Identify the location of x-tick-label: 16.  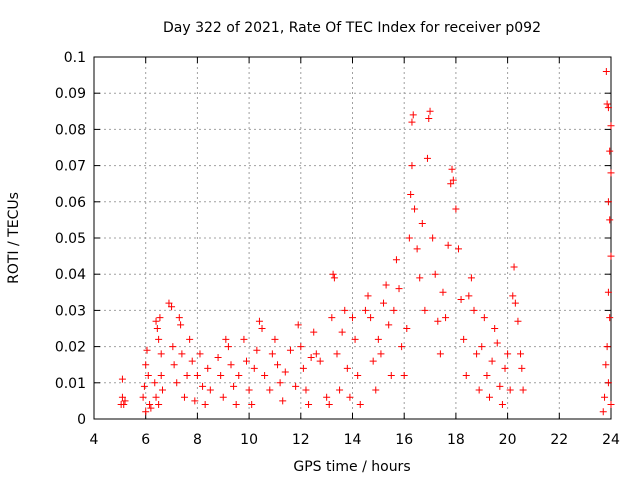
(404, 440).